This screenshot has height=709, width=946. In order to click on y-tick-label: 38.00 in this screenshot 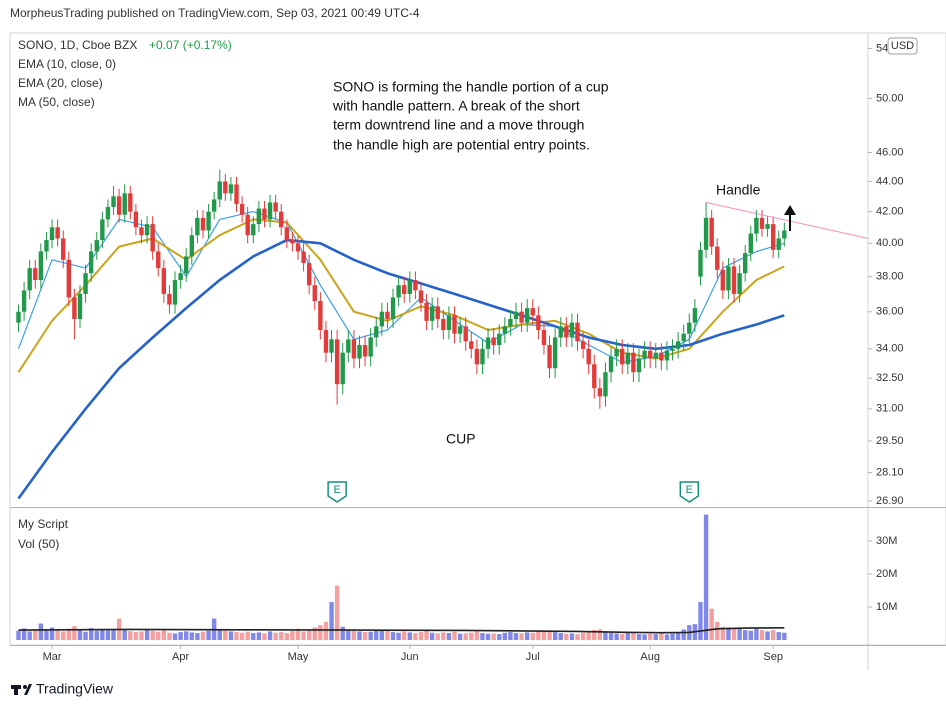, I will do `click(890, 277)`.